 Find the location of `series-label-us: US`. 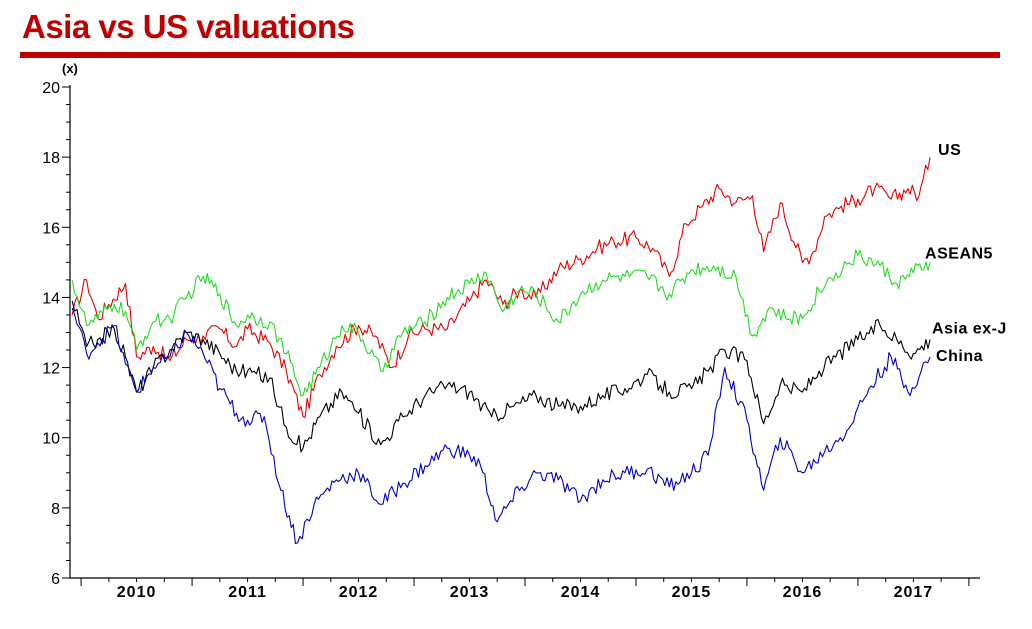

series-label-us: US is located at coordinates (949, 150).